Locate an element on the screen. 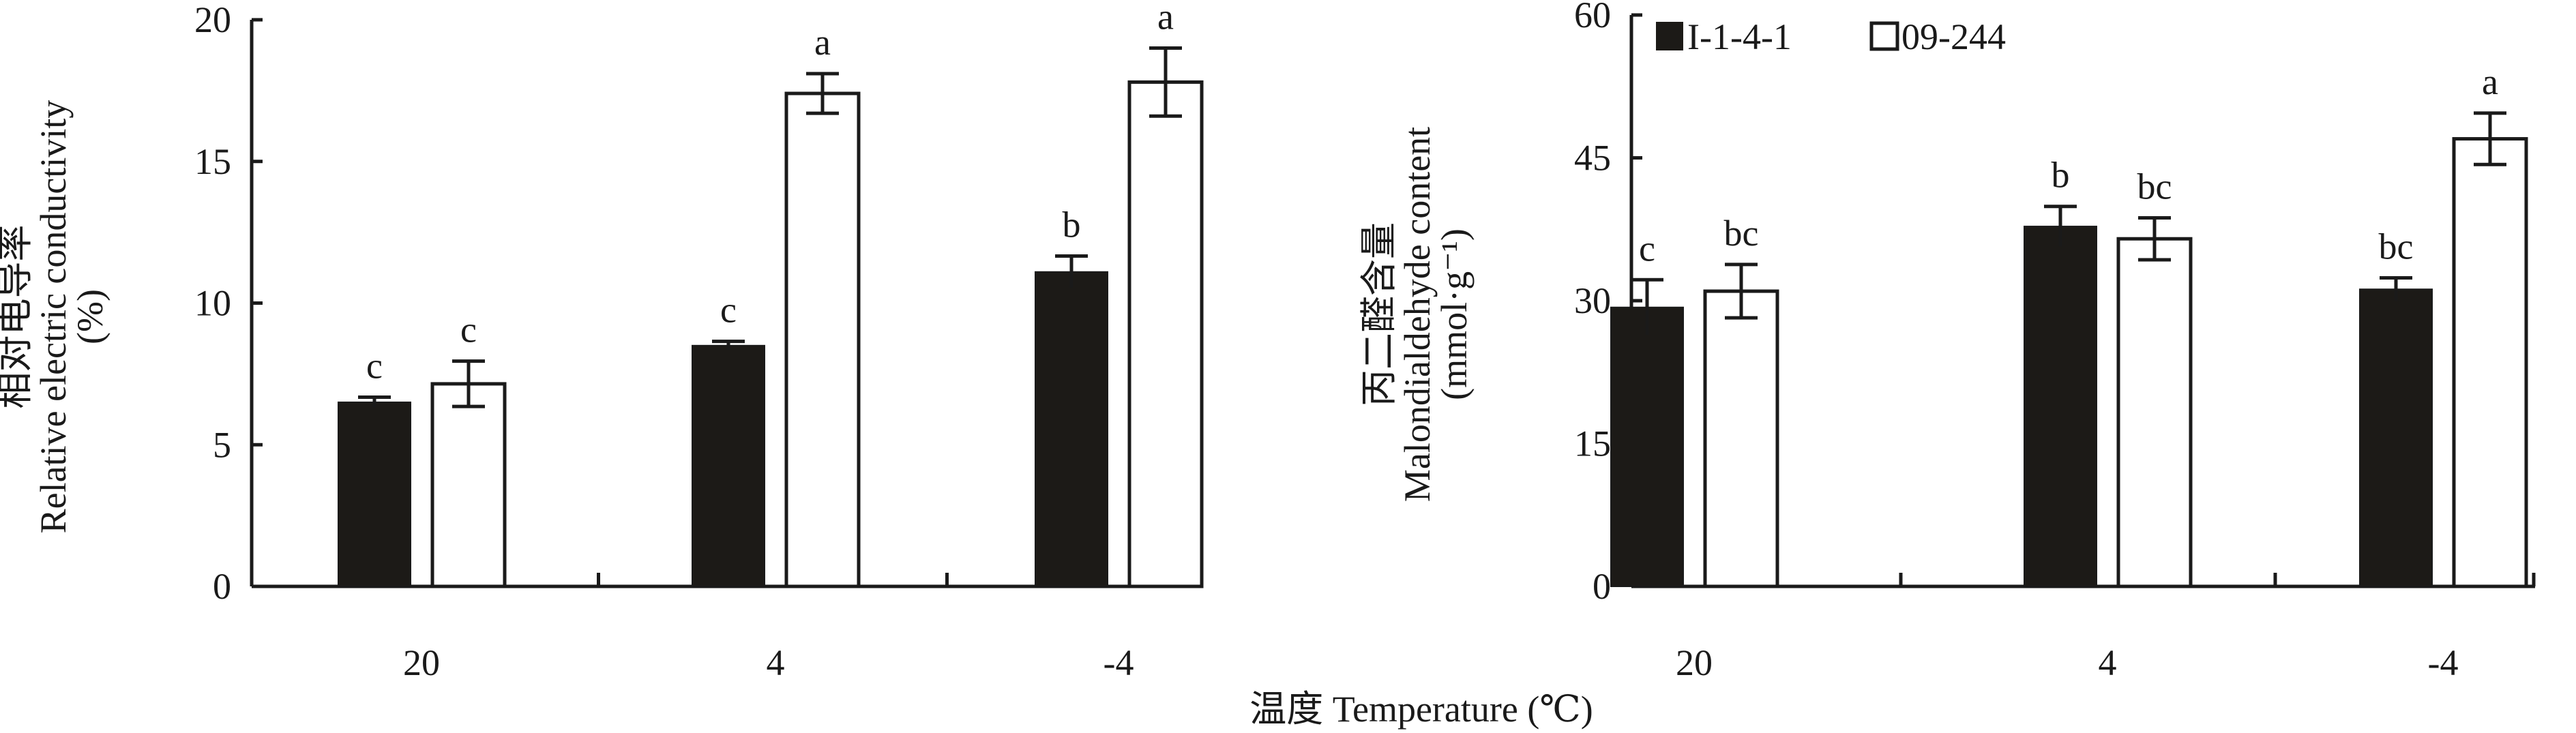 The width and height of the screenshot is (2576, 733). y-tick-label: 10 is located at coordinates (212, 303).